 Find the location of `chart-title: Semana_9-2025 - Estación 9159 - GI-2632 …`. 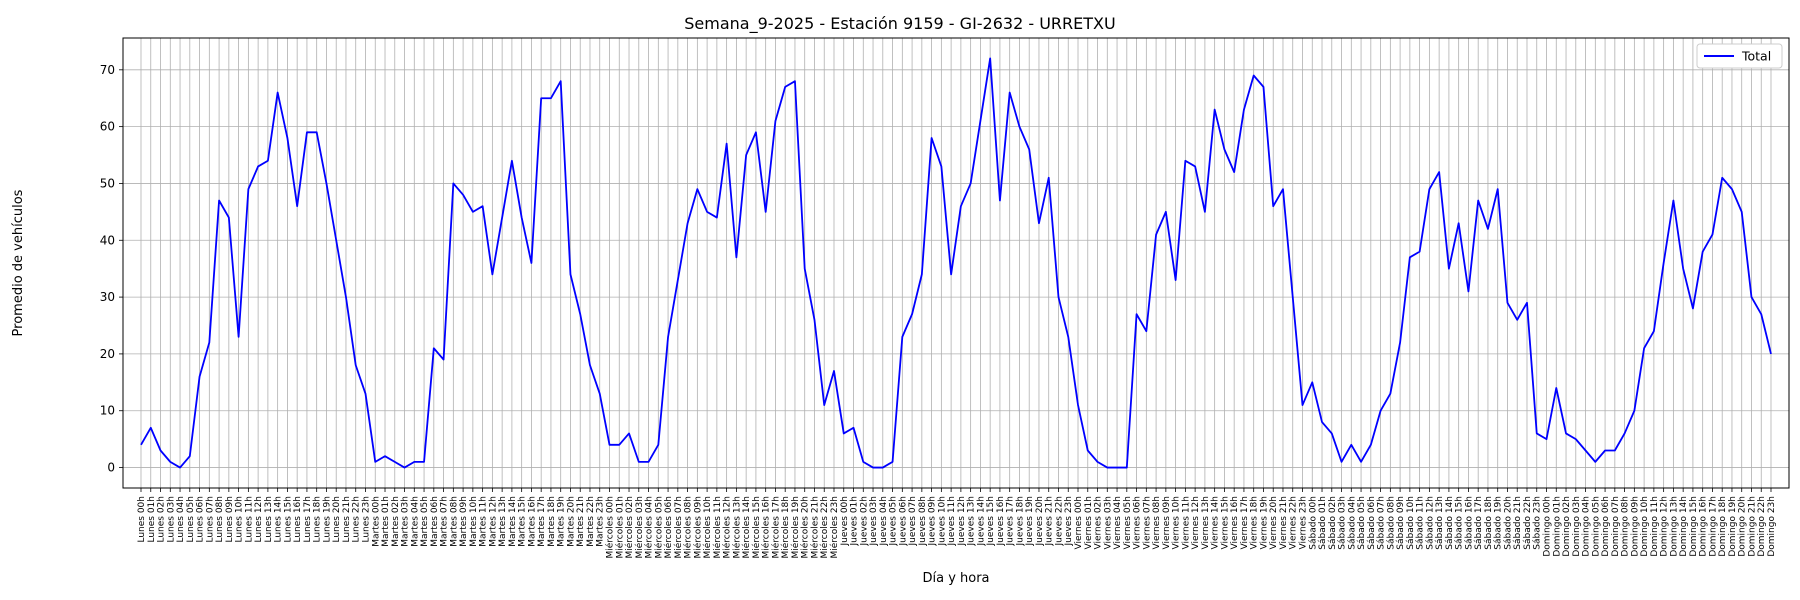

chart-title: Semana_9-2025 - Estación 9159 - GI-2632 … is located at coordinates (899, 24).